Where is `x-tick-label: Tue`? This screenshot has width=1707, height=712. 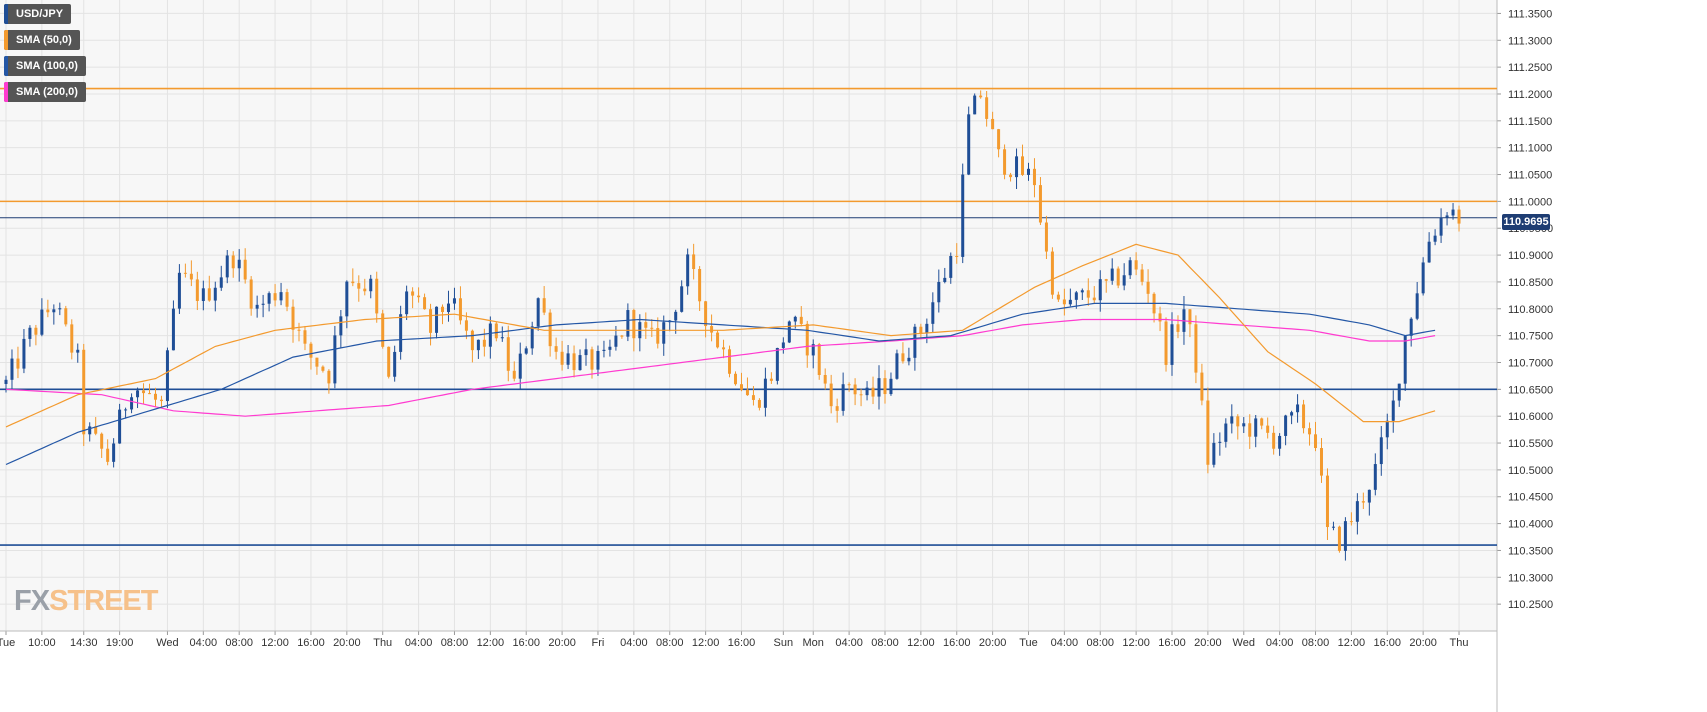 x-tick-label: Tue is located at coordinates (1028, 643).